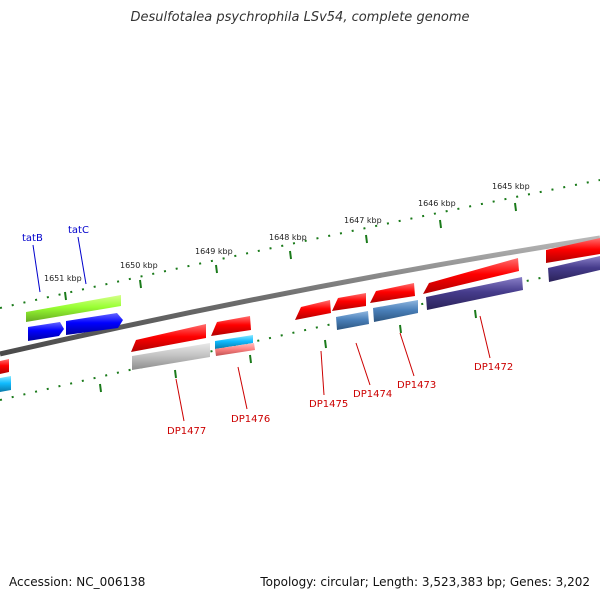  Describe the element at coordinates (474, 293) in the screenshot. I see `feature-indigo-bar` at that location.